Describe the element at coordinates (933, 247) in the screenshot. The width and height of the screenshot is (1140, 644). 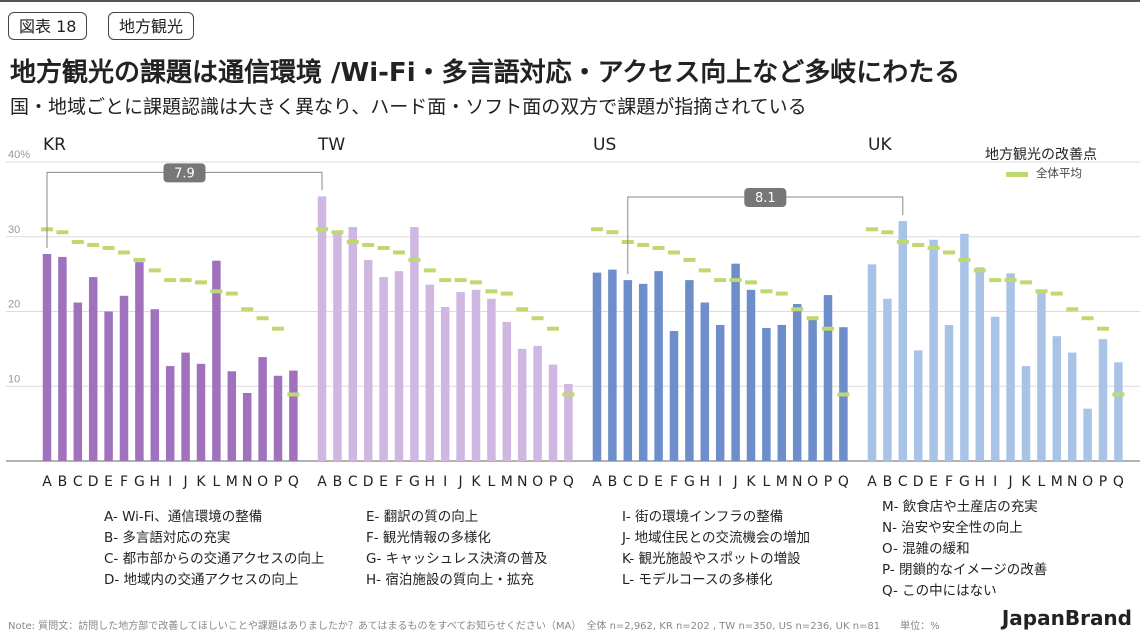
I see `average-marker-uk-e` at that location.